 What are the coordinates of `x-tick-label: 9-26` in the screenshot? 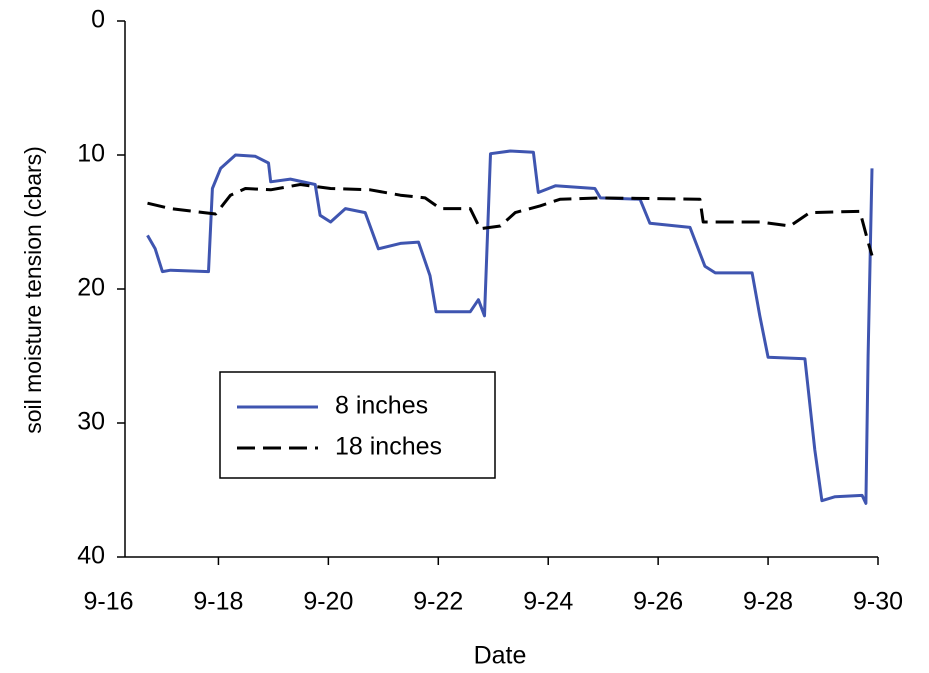 It's located at (658, 602).